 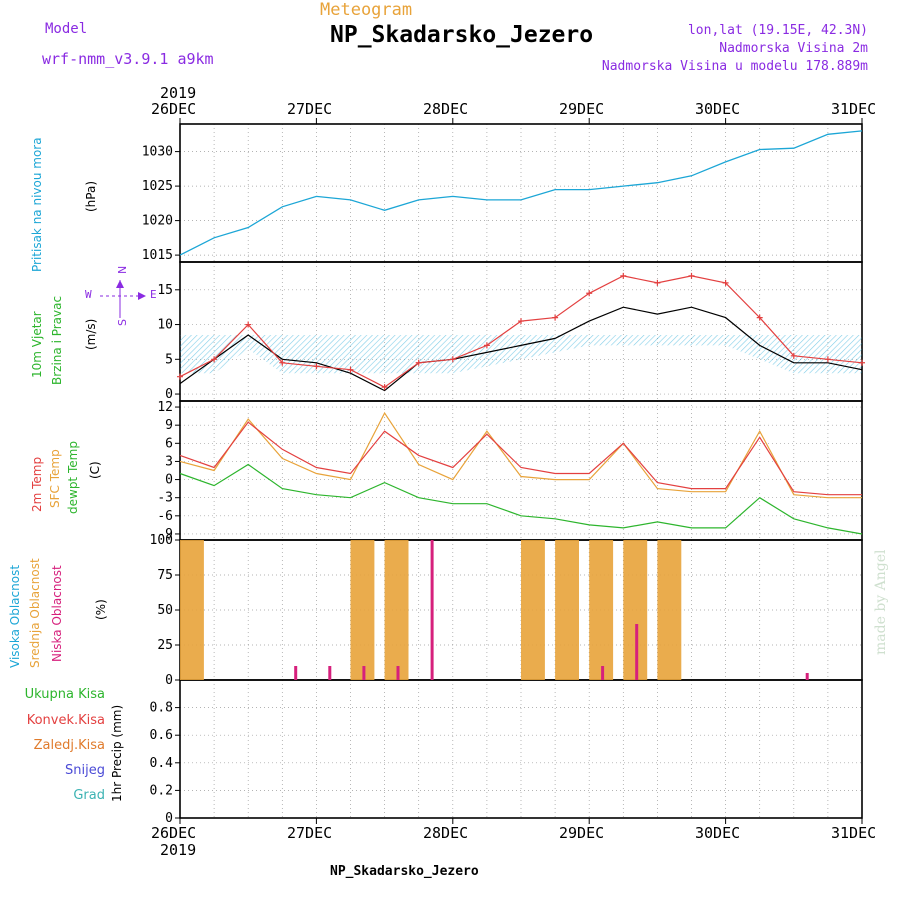 What do you see at coordinates (854, 833) in the screenshot?
I see `time-label-bottom: 31DEC` at bounding box center [854, 833].